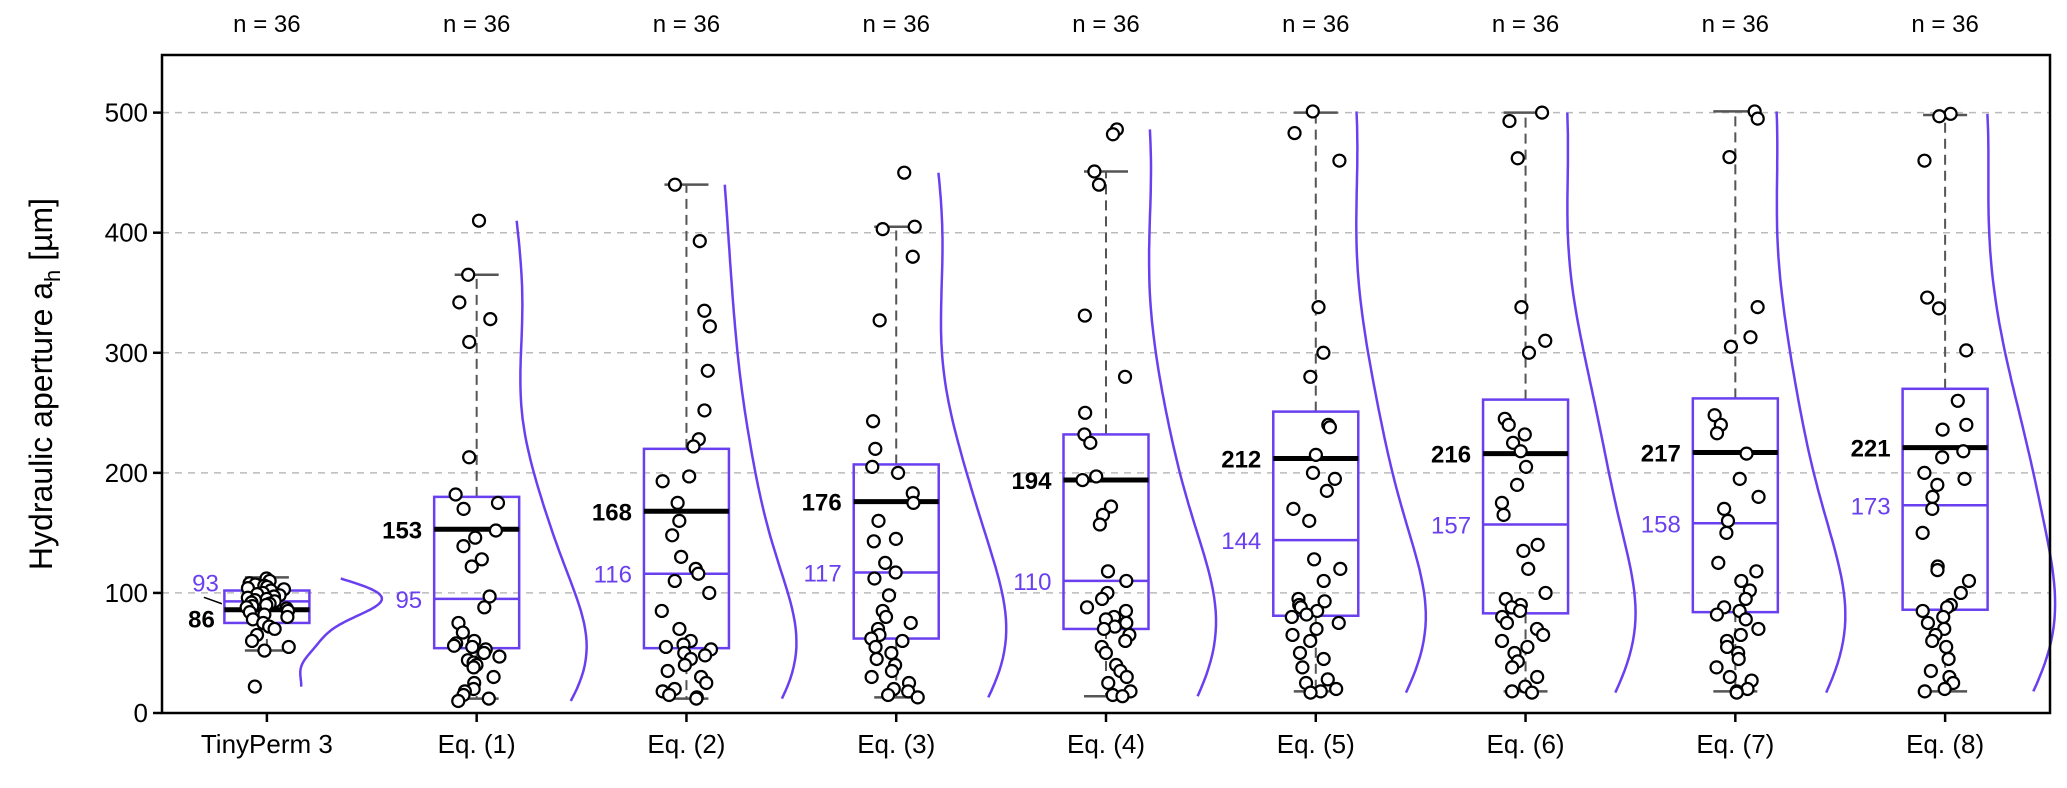  I want to click on x-tick-label: Eq. (3), so click(896, 744).